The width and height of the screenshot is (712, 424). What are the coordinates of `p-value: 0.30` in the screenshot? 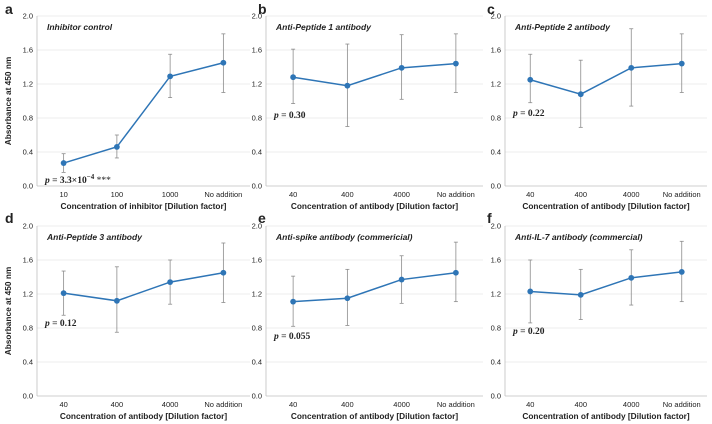 It's located at (297, 116).